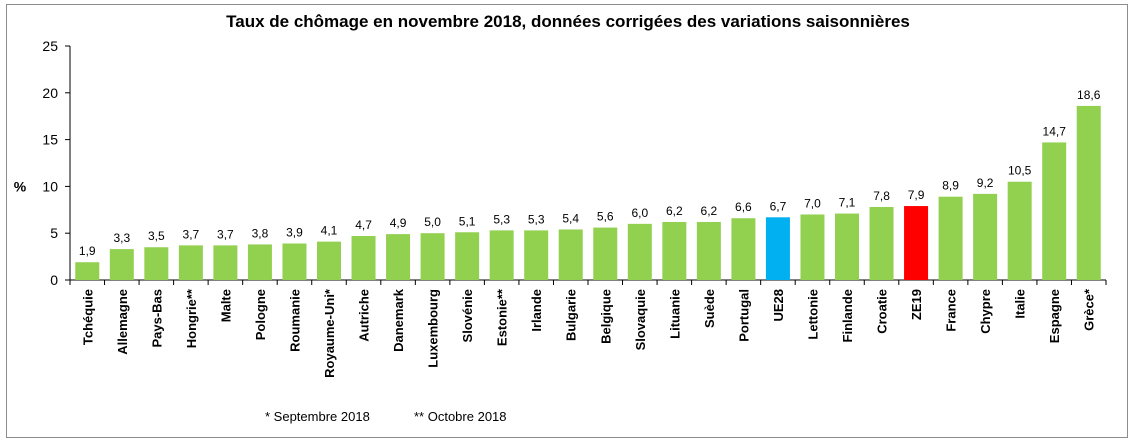 The width and height of the screenshot is (1136, 444). What do you see at coordinates (1020, 304) in the screenshot?
I see `category-label: Italie` at bounding box center [1020, 304].